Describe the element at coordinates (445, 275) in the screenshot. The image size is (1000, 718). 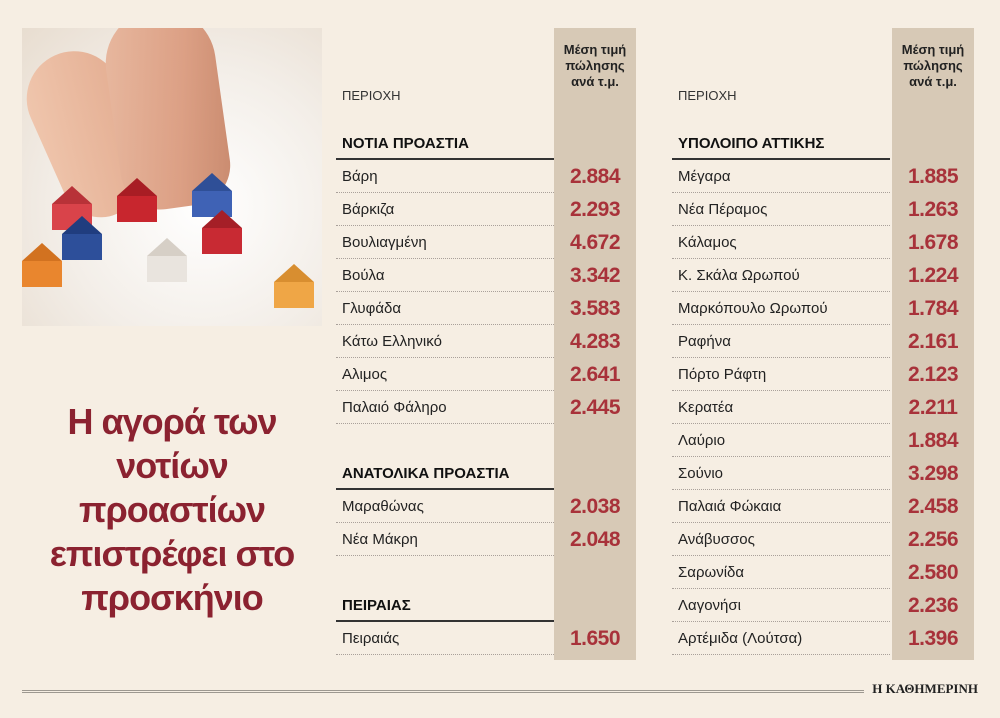
I see `area-name: Βούλα` at that location.